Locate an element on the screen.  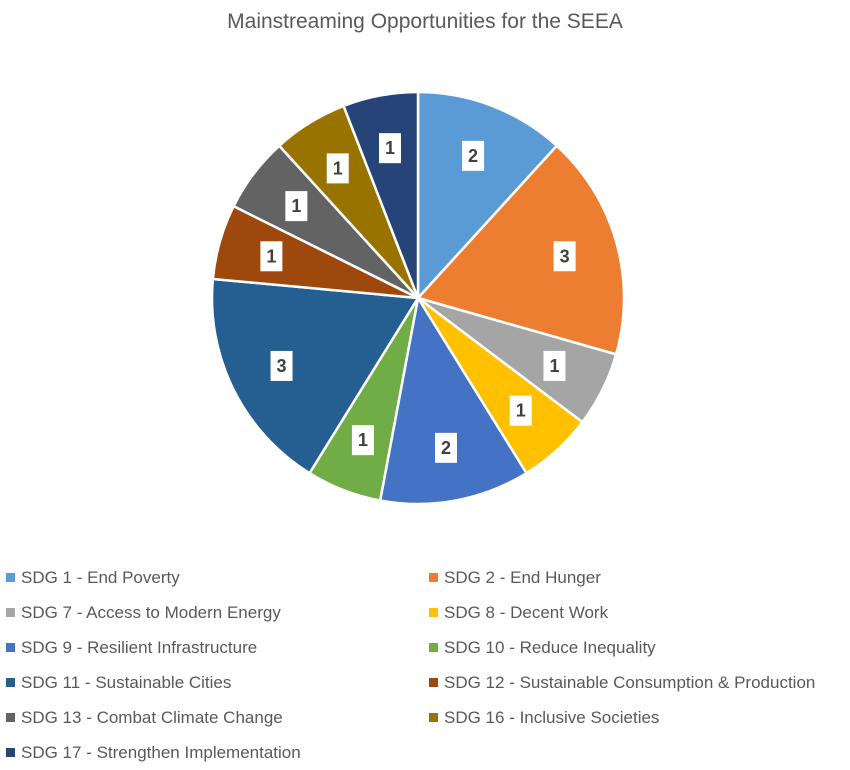
legend-item: SDG 1 - End Poverty is located at coordinates (217, 577).